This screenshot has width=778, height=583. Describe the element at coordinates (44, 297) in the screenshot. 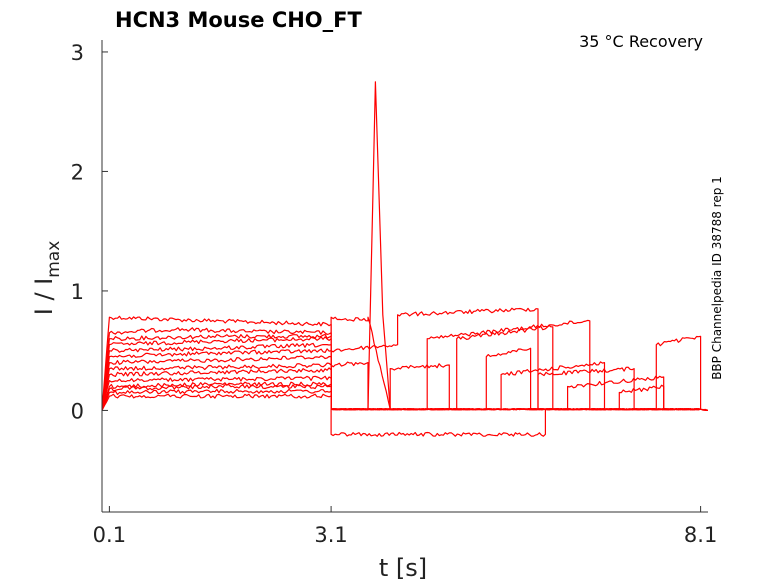

I see `y-axis-label-main: I / I` at that location.